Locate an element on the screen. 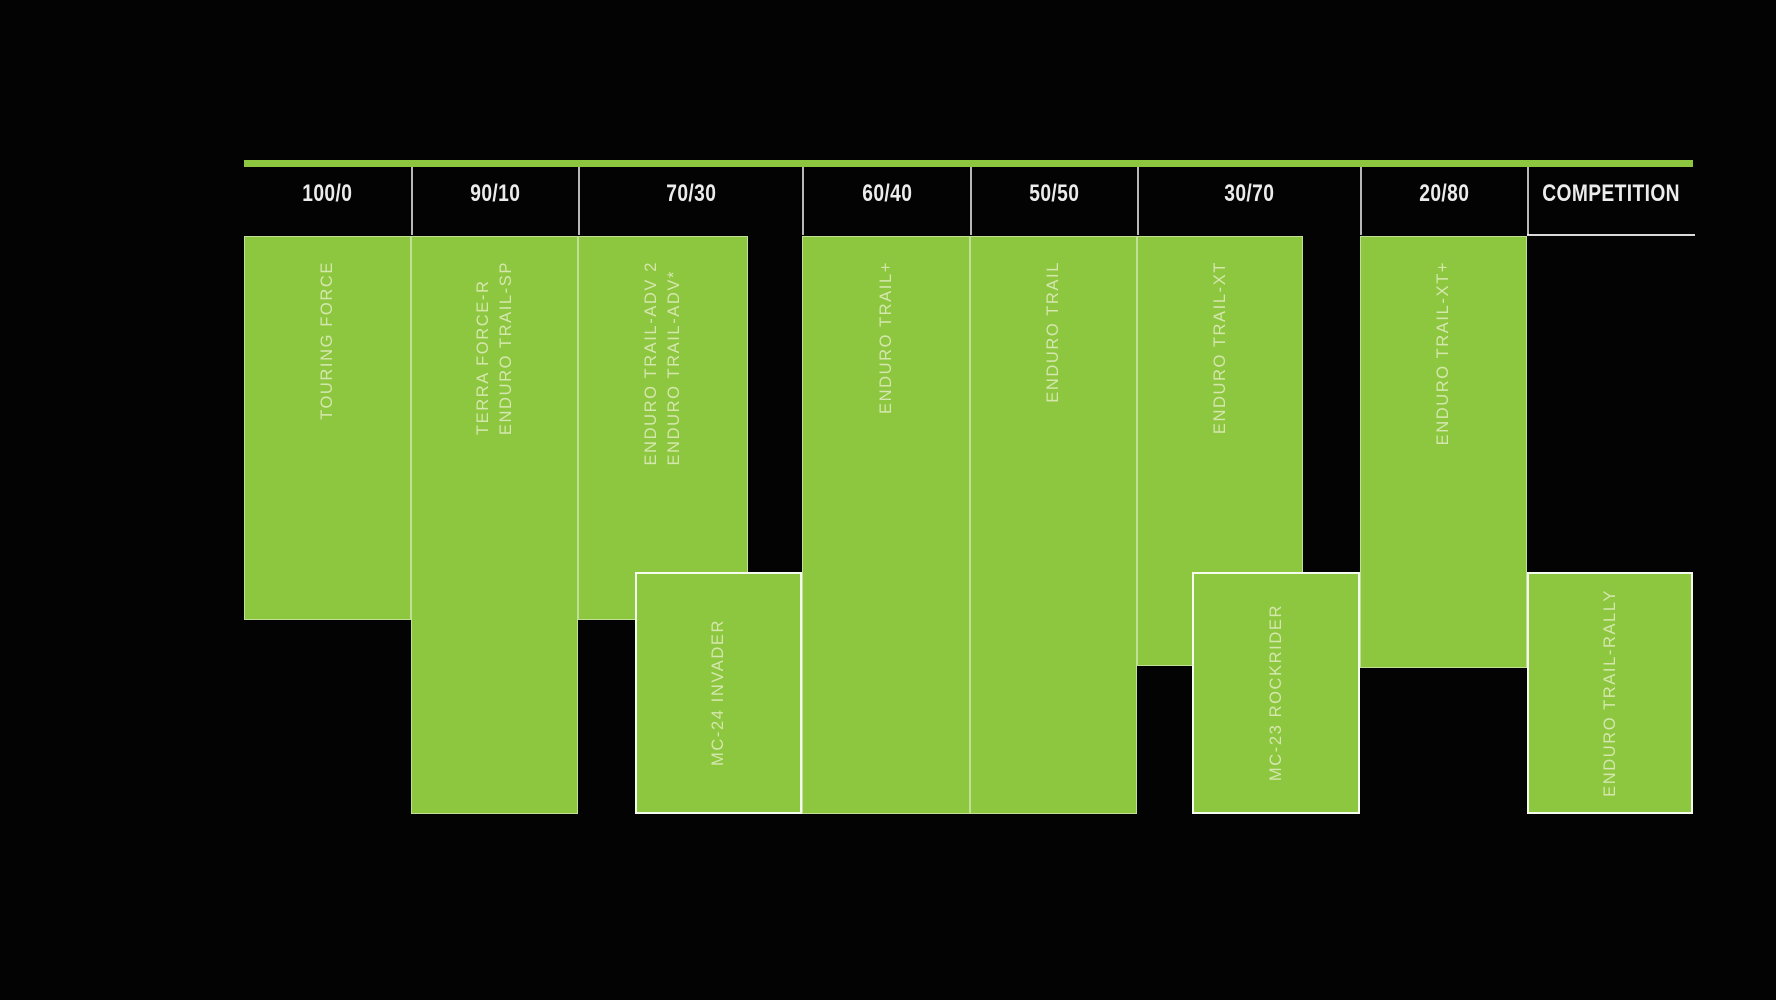 The width and height of the screenshot is (1776, 1000). bar-enduro-trail-plus: ENDURO TRAIL+ is located at coordinates (886, 525).